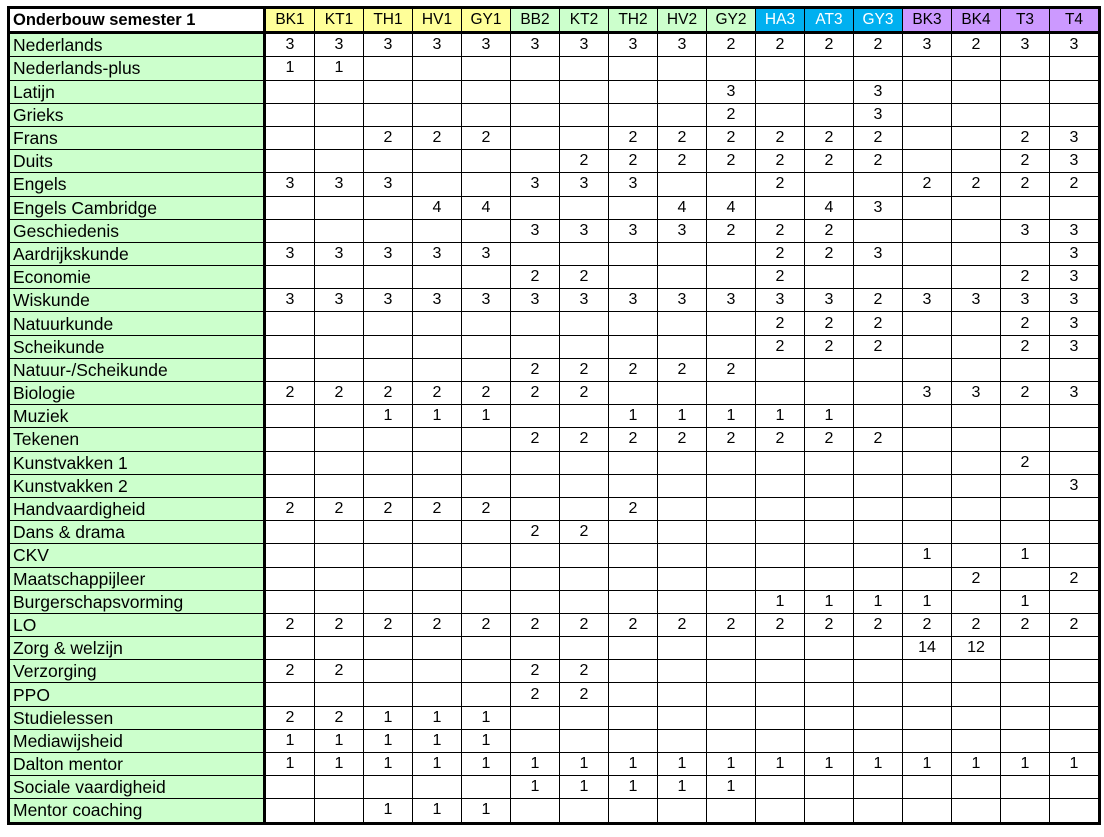 This screenshot has height=837, width=1104. I want to click on column-header-gy3: GY3, so click(878, 20).